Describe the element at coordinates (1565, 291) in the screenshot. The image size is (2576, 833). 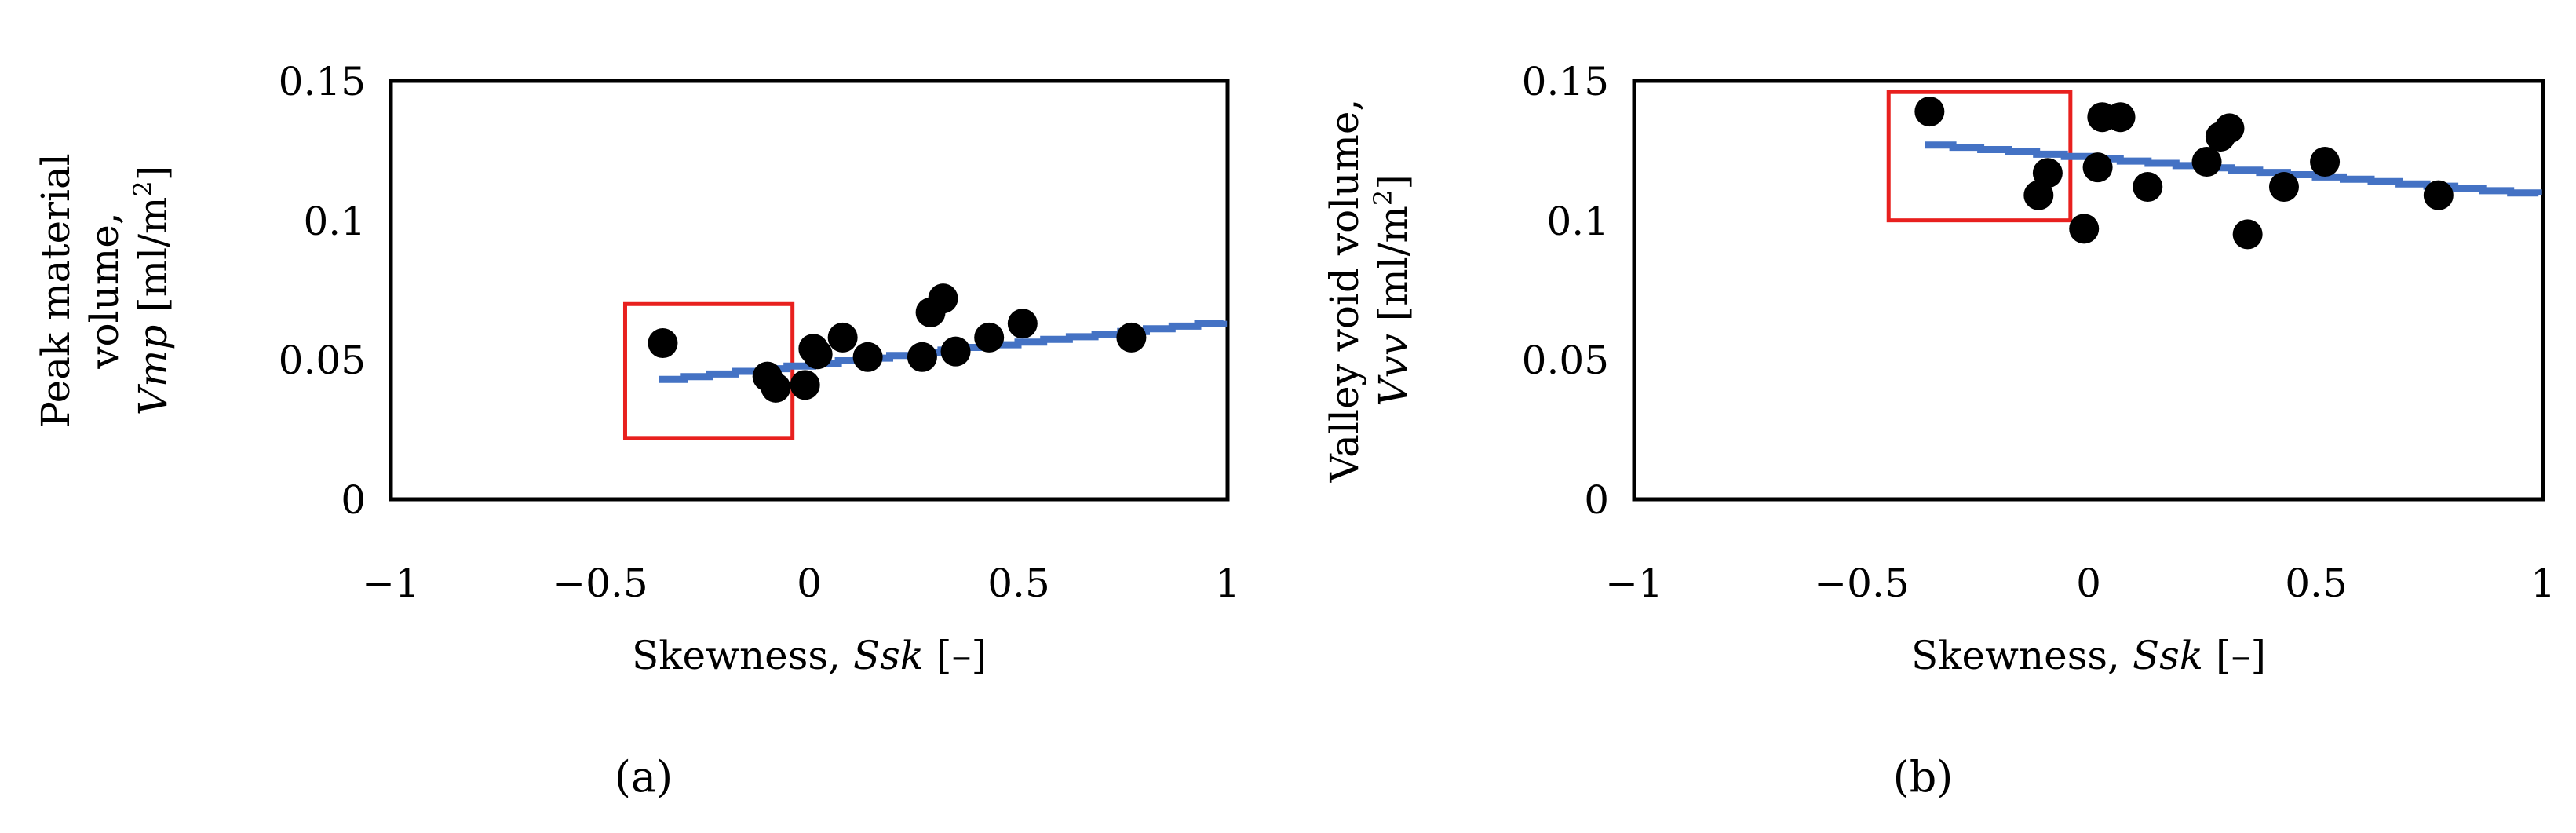
I see `y-tick-labels-b: 0 0.05 0.1 0.15` at that location.